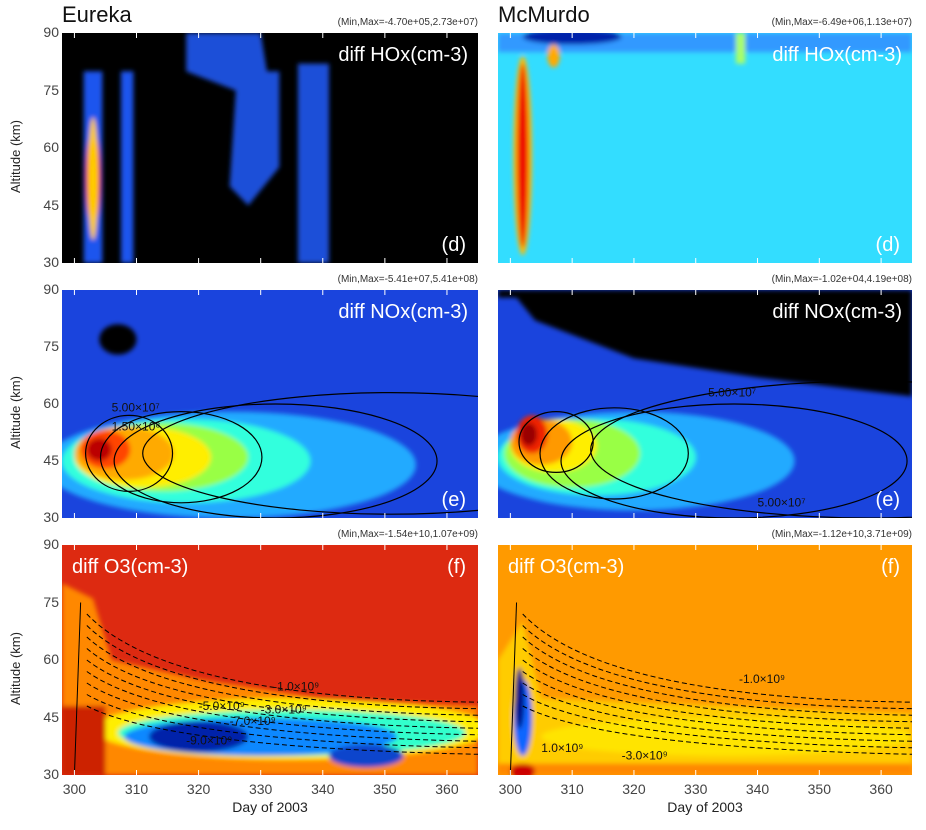 This screenshot has width=926, height=830. I want to click on minmax-label: (Min,Max=-1.12e+10,3.71e+09), so click(841, 534).